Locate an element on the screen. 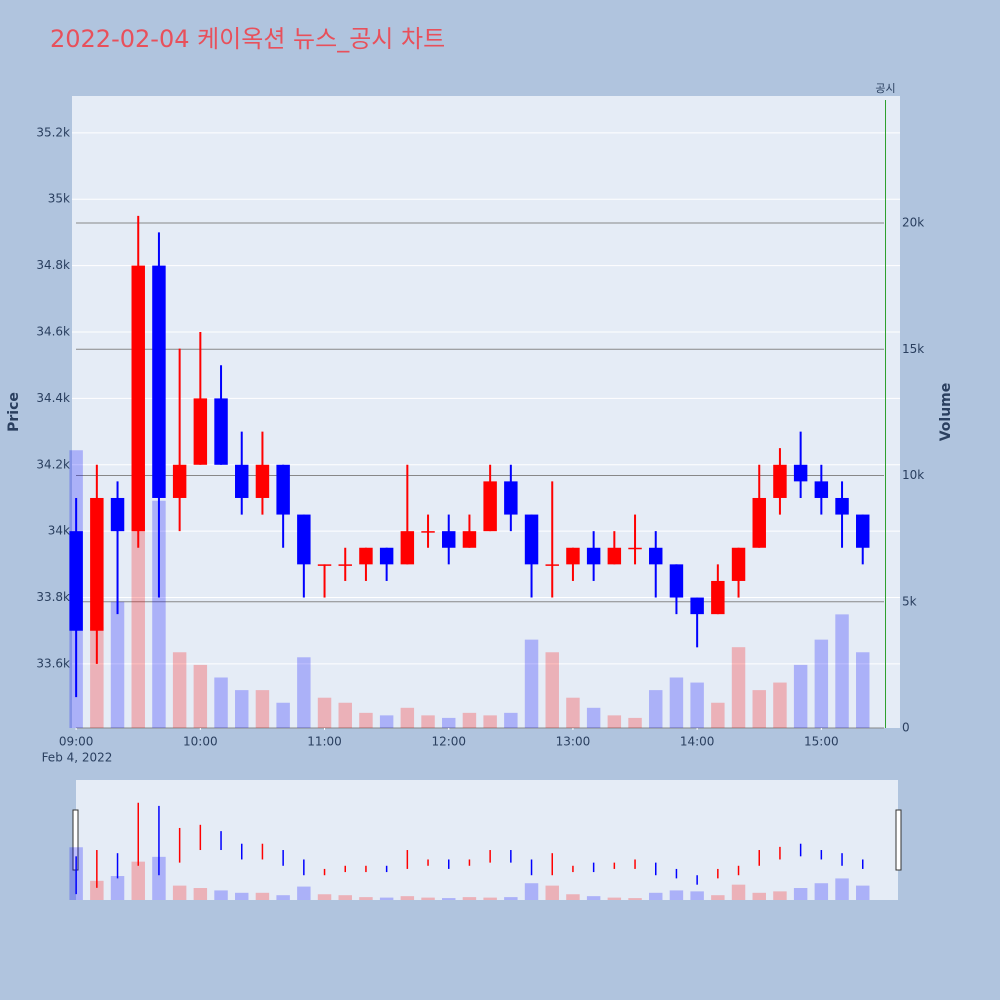  x-tick-label: 15:00 is located at coordinates (821, 742).